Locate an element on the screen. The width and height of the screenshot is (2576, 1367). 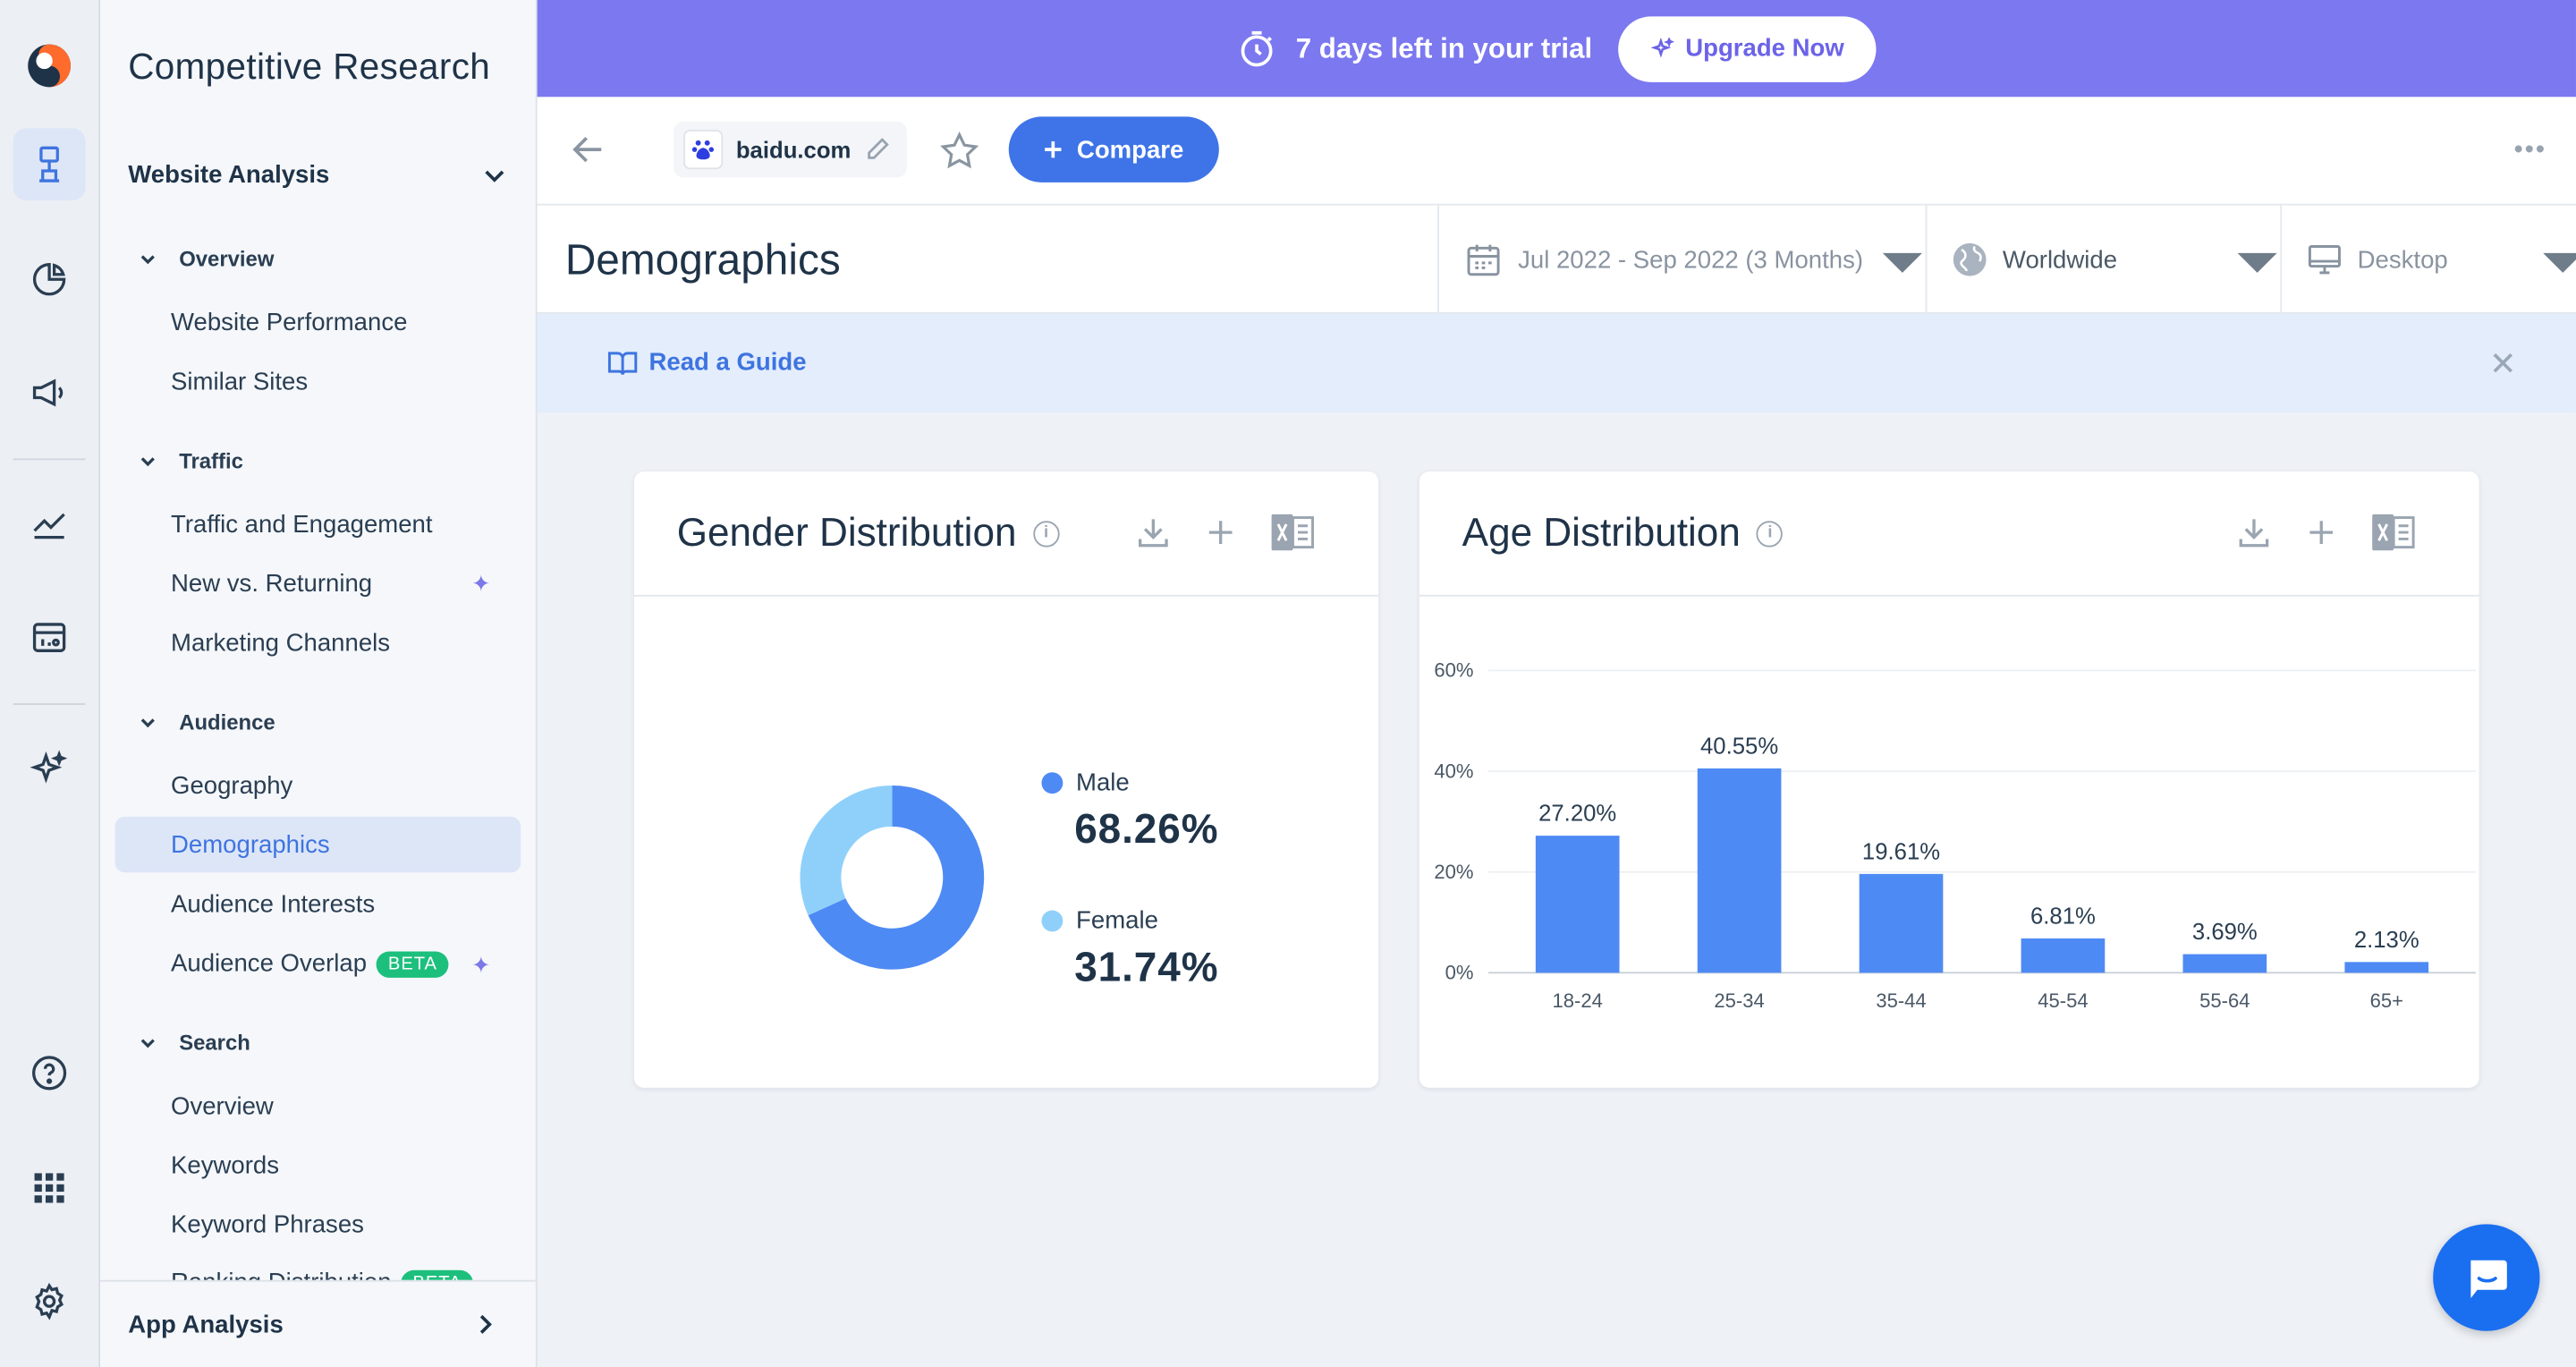
desktop-monitor-icon is located at coordinates (2324, 260).